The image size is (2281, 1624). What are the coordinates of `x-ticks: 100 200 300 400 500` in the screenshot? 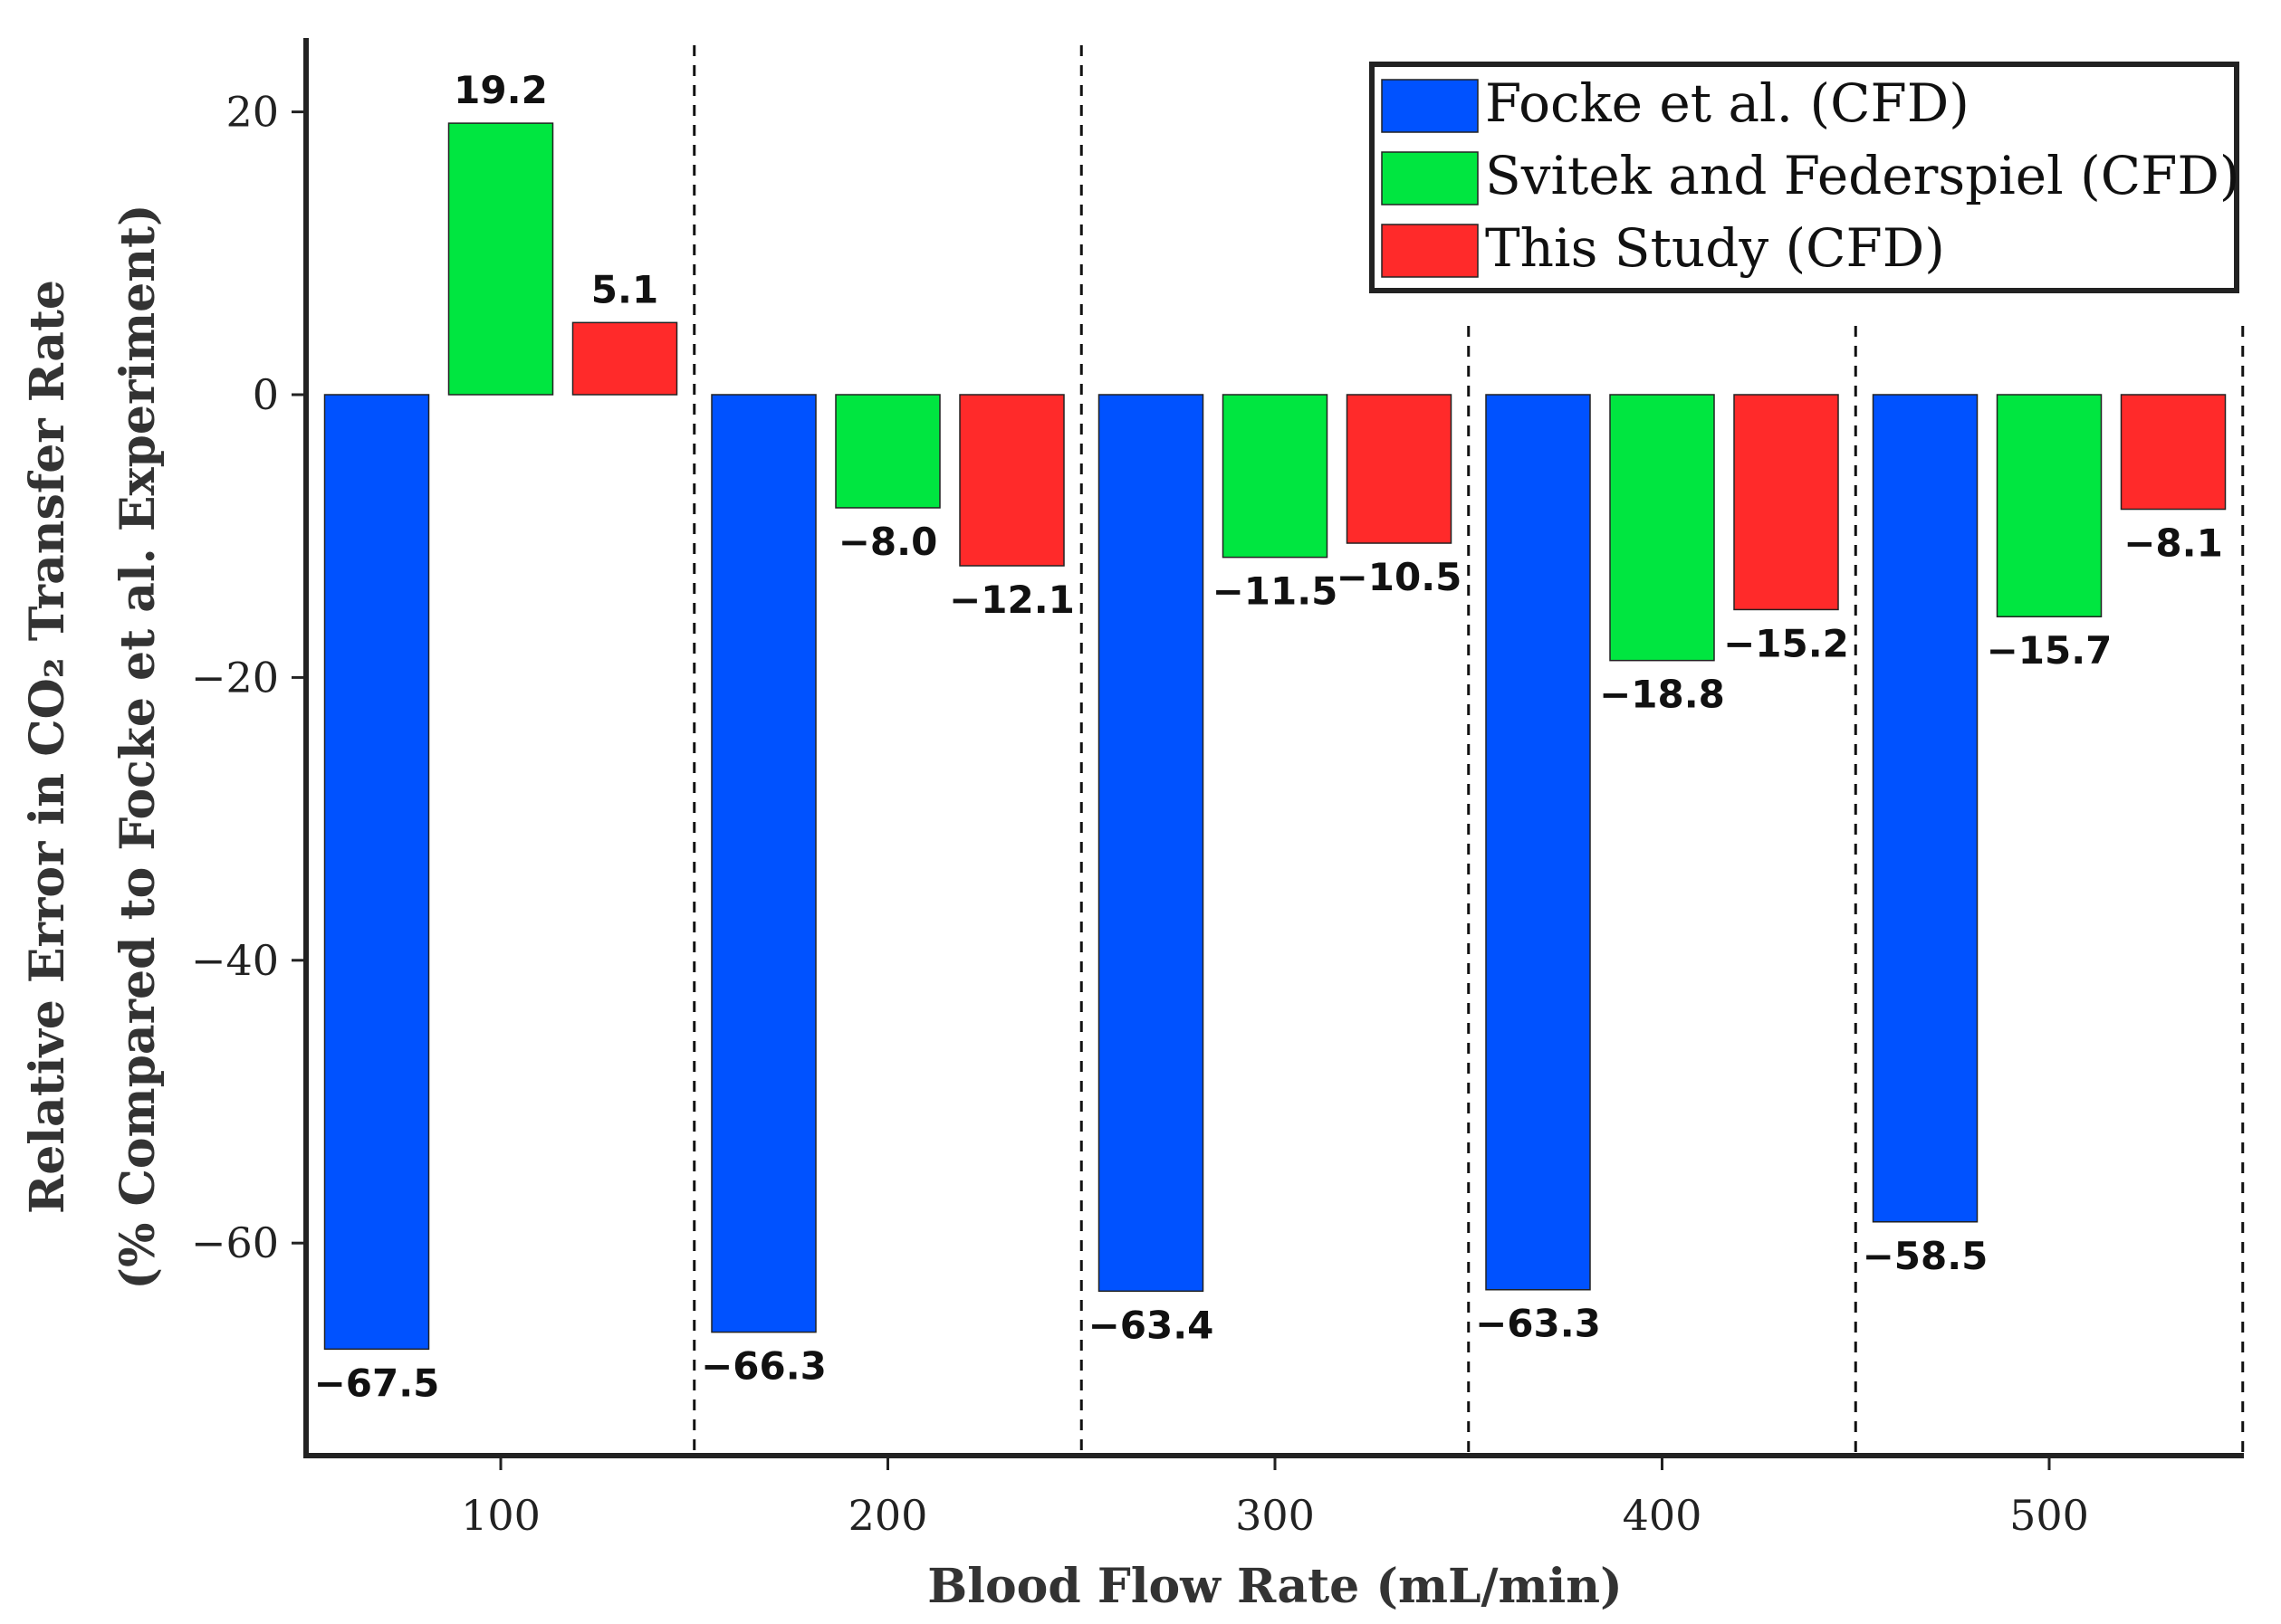 It's located at (1275, 1498).